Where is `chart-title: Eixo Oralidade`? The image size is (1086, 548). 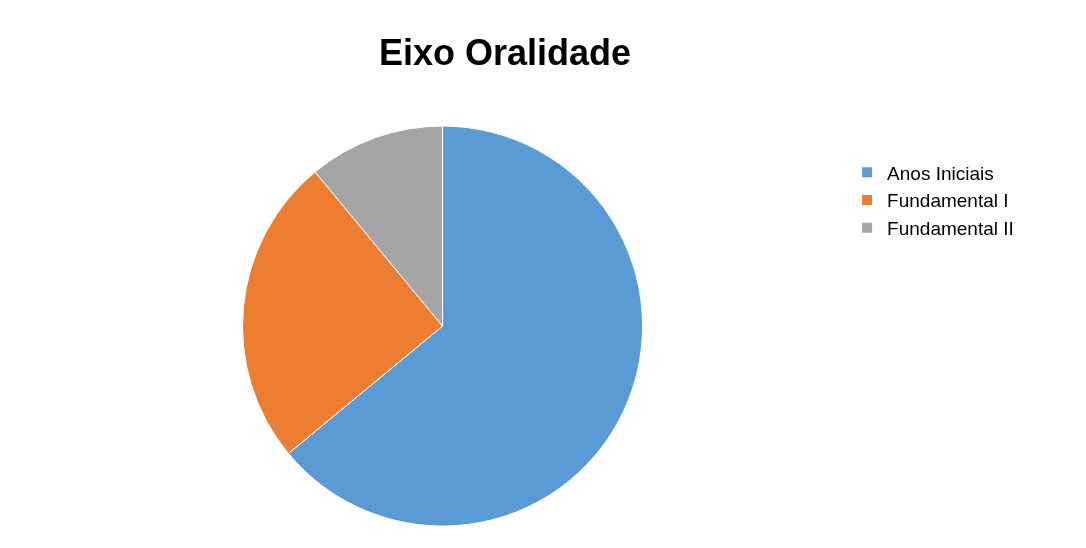
chart-title: Eixo Oralidade is located at coordinates (505, 52).